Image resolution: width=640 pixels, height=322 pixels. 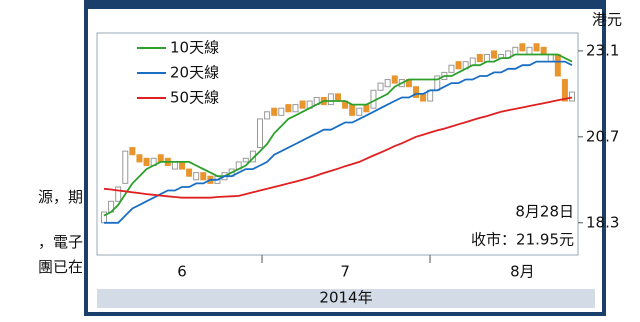 What do you see at coordinates (607, 20) in the screenshot?
I see `unit-label: 港元` at bounding box center [607, 20].